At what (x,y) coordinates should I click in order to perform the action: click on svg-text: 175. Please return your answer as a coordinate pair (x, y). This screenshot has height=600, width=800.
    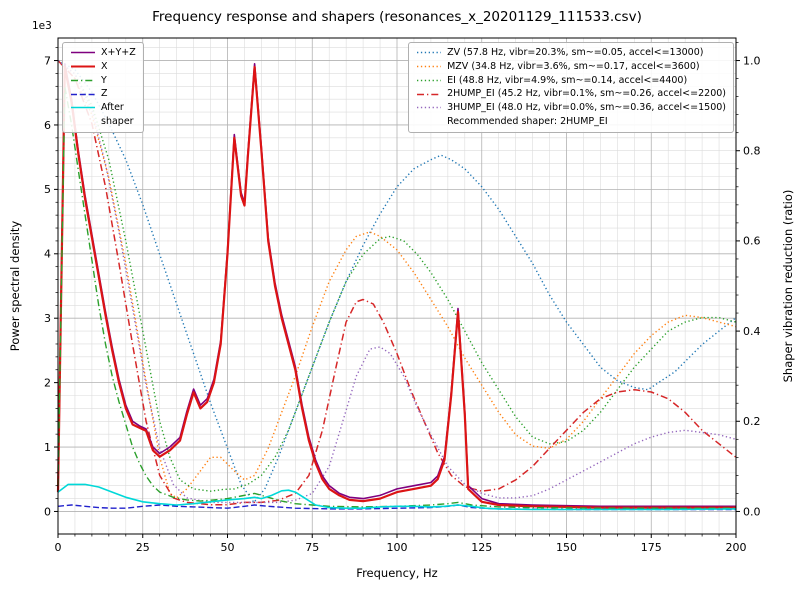
    Looking at the image, I should click on (651, 547).